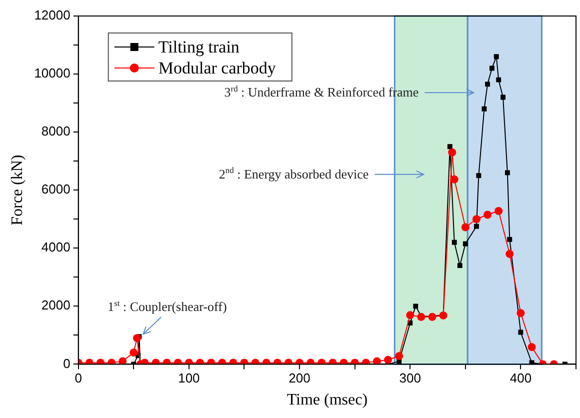 The height and width of the screenshot is (418, 580). Describe the element at coordinates (327, 400) in the screenshot. I see `x-axis-title: Time (msec)` at that location.